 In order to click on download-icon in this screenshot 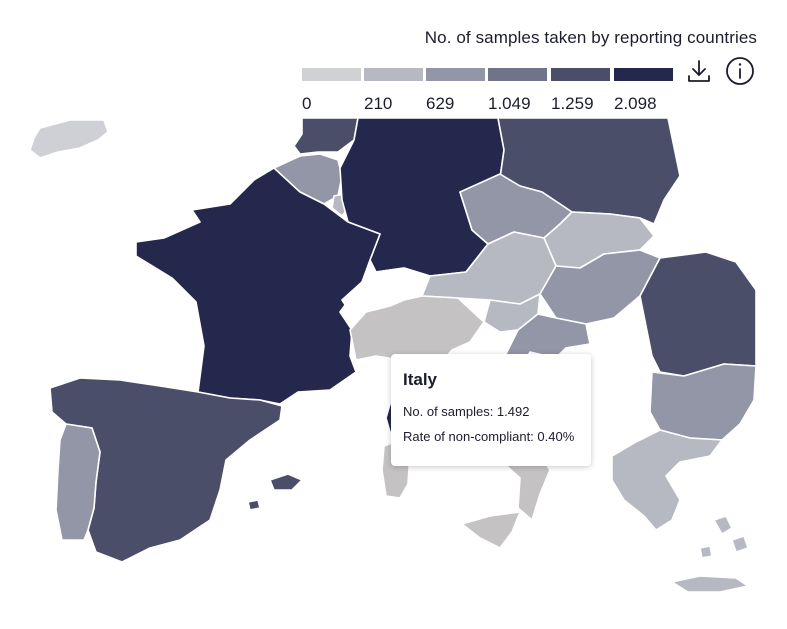, I will do `click(699, 71)`.